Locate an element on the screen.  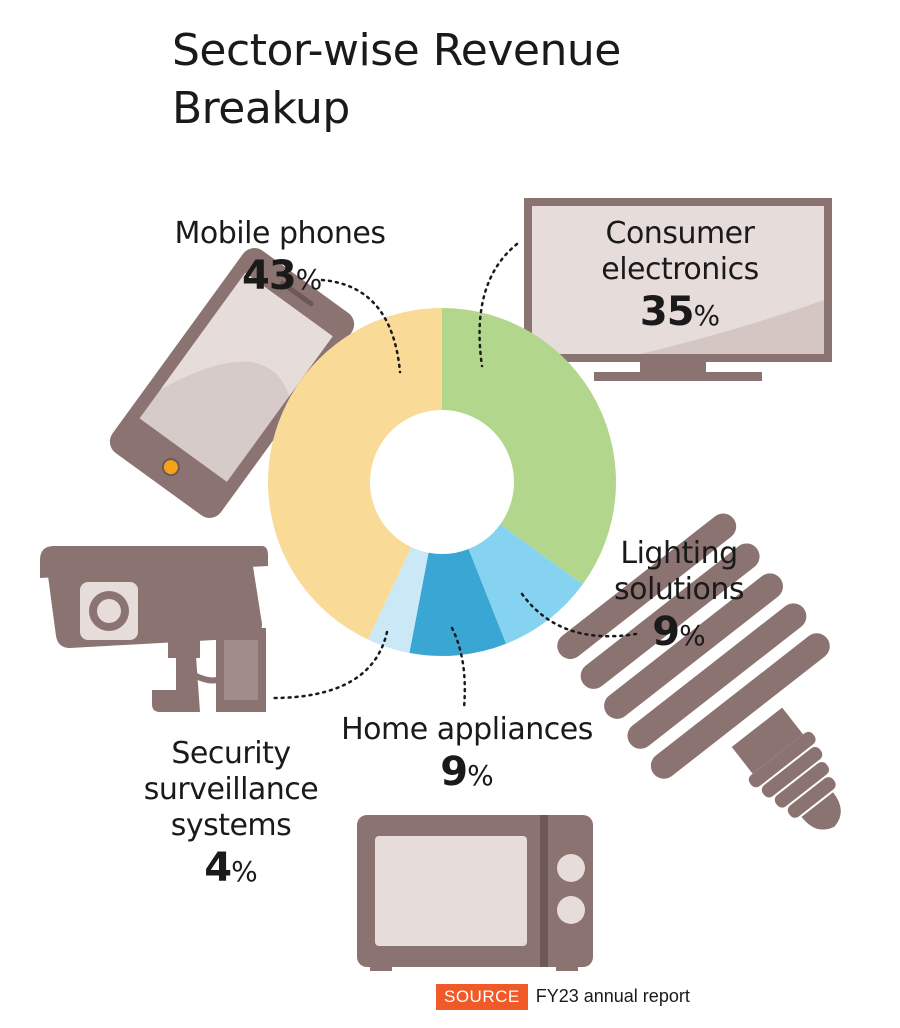
microwave-knob-top is located at coordinates (571, 868).